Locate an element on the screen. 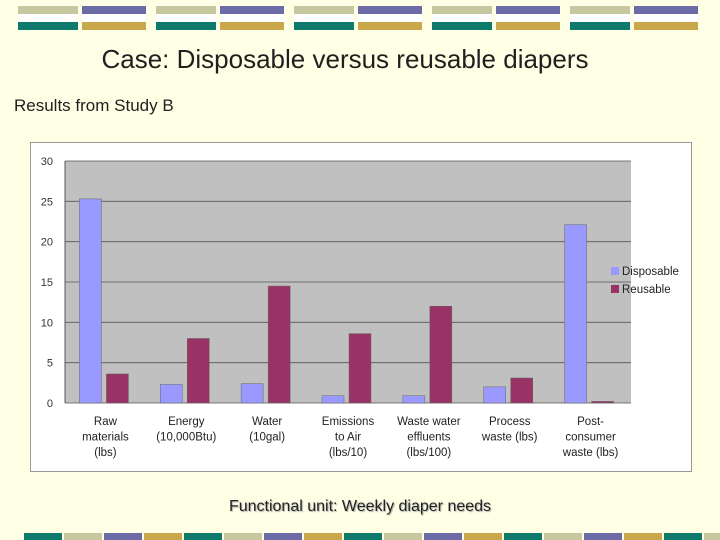  x-tick-label: Emissions to Air (lbs/10) is located at coordinates (348, 437).